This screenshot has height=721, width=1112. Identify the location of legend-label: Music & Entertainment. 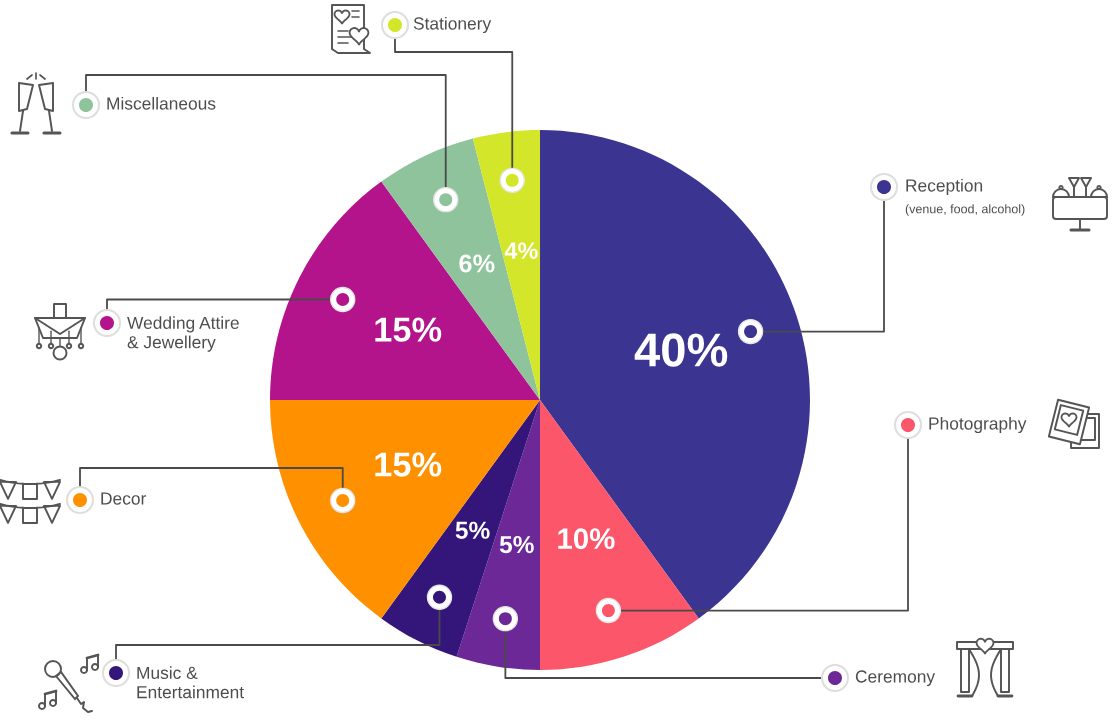
(190, 682).